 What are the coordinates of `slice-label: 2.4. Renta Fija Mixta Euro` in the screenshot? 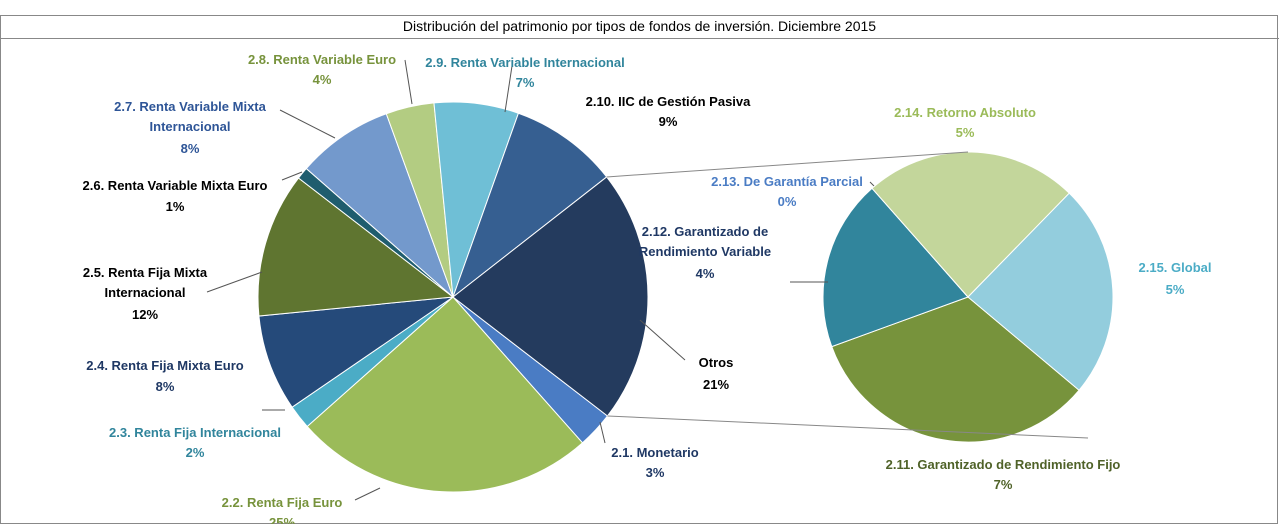 It's located at (165, 365).